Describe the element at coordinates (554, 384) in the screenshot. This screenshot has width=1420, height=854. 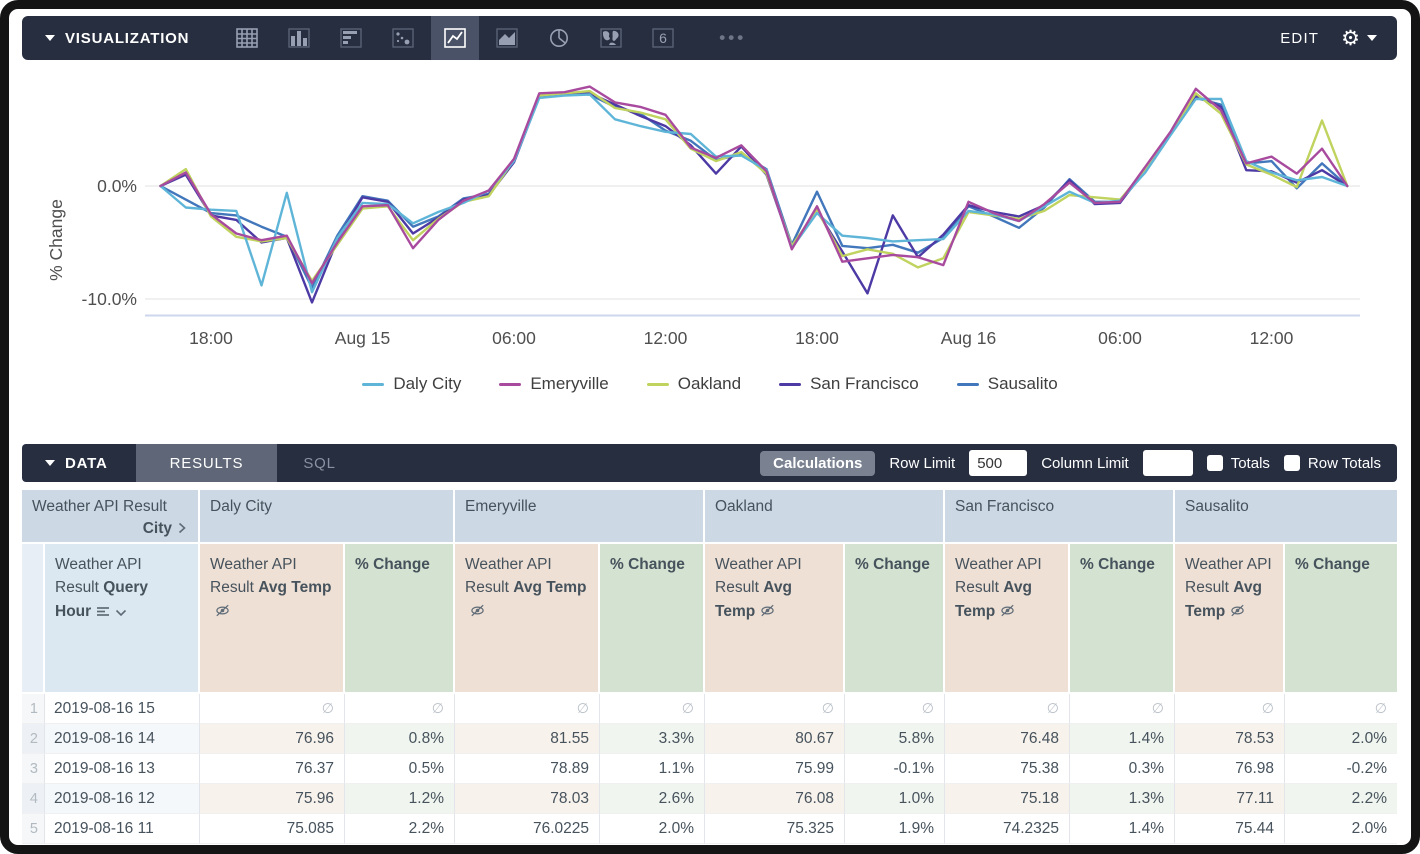
I see `legend-item: Emeryville` at that location.